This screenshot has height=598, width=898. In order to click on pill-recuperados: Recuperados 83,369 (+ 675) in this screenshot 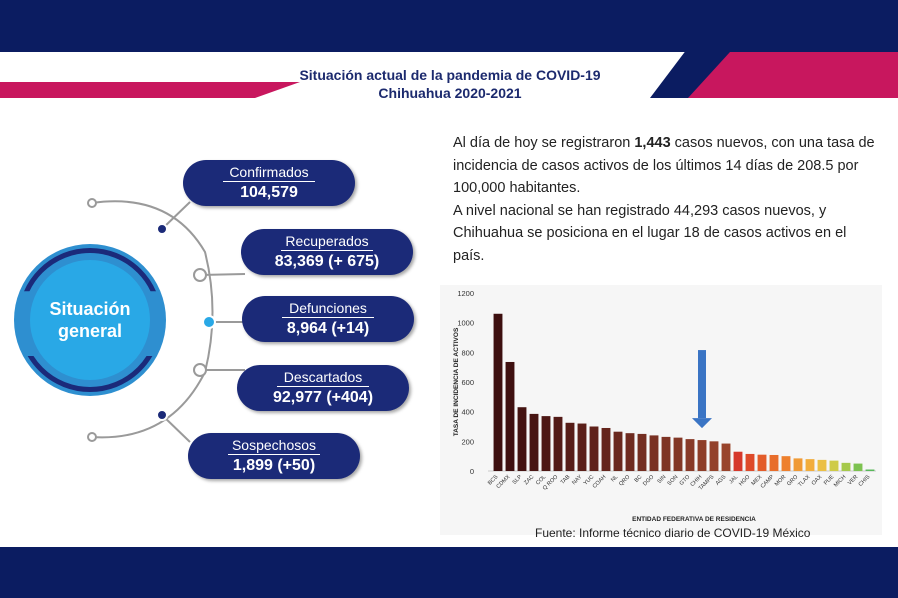, I will do `click(327, 252)`.